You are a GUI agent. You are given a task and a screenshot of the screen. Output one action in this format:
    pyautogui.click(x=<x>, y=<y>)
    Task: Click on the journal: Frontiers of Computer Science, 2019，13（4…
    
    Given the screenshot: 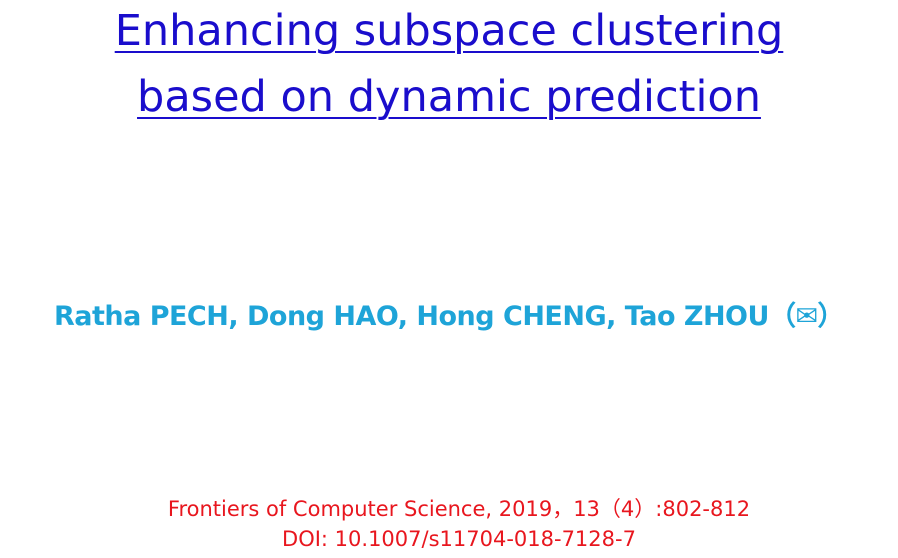 What is the action you would take?
    pyautogui.click(x=459, y=509)
    